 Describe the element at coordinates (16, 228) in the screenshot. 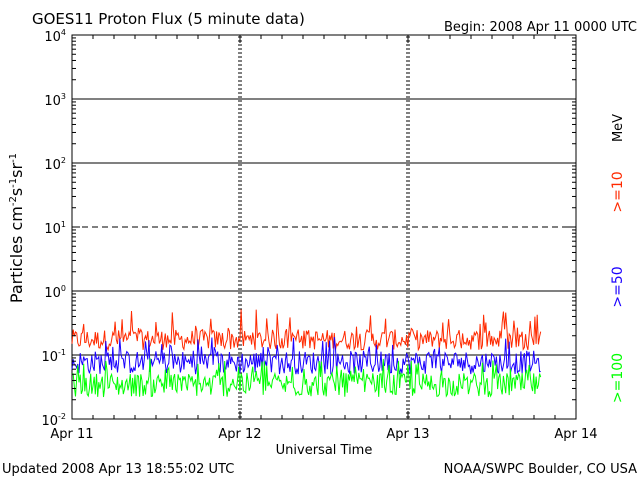

I see `y-axis-label: Particles cm-2s-1sr-1` at that location.